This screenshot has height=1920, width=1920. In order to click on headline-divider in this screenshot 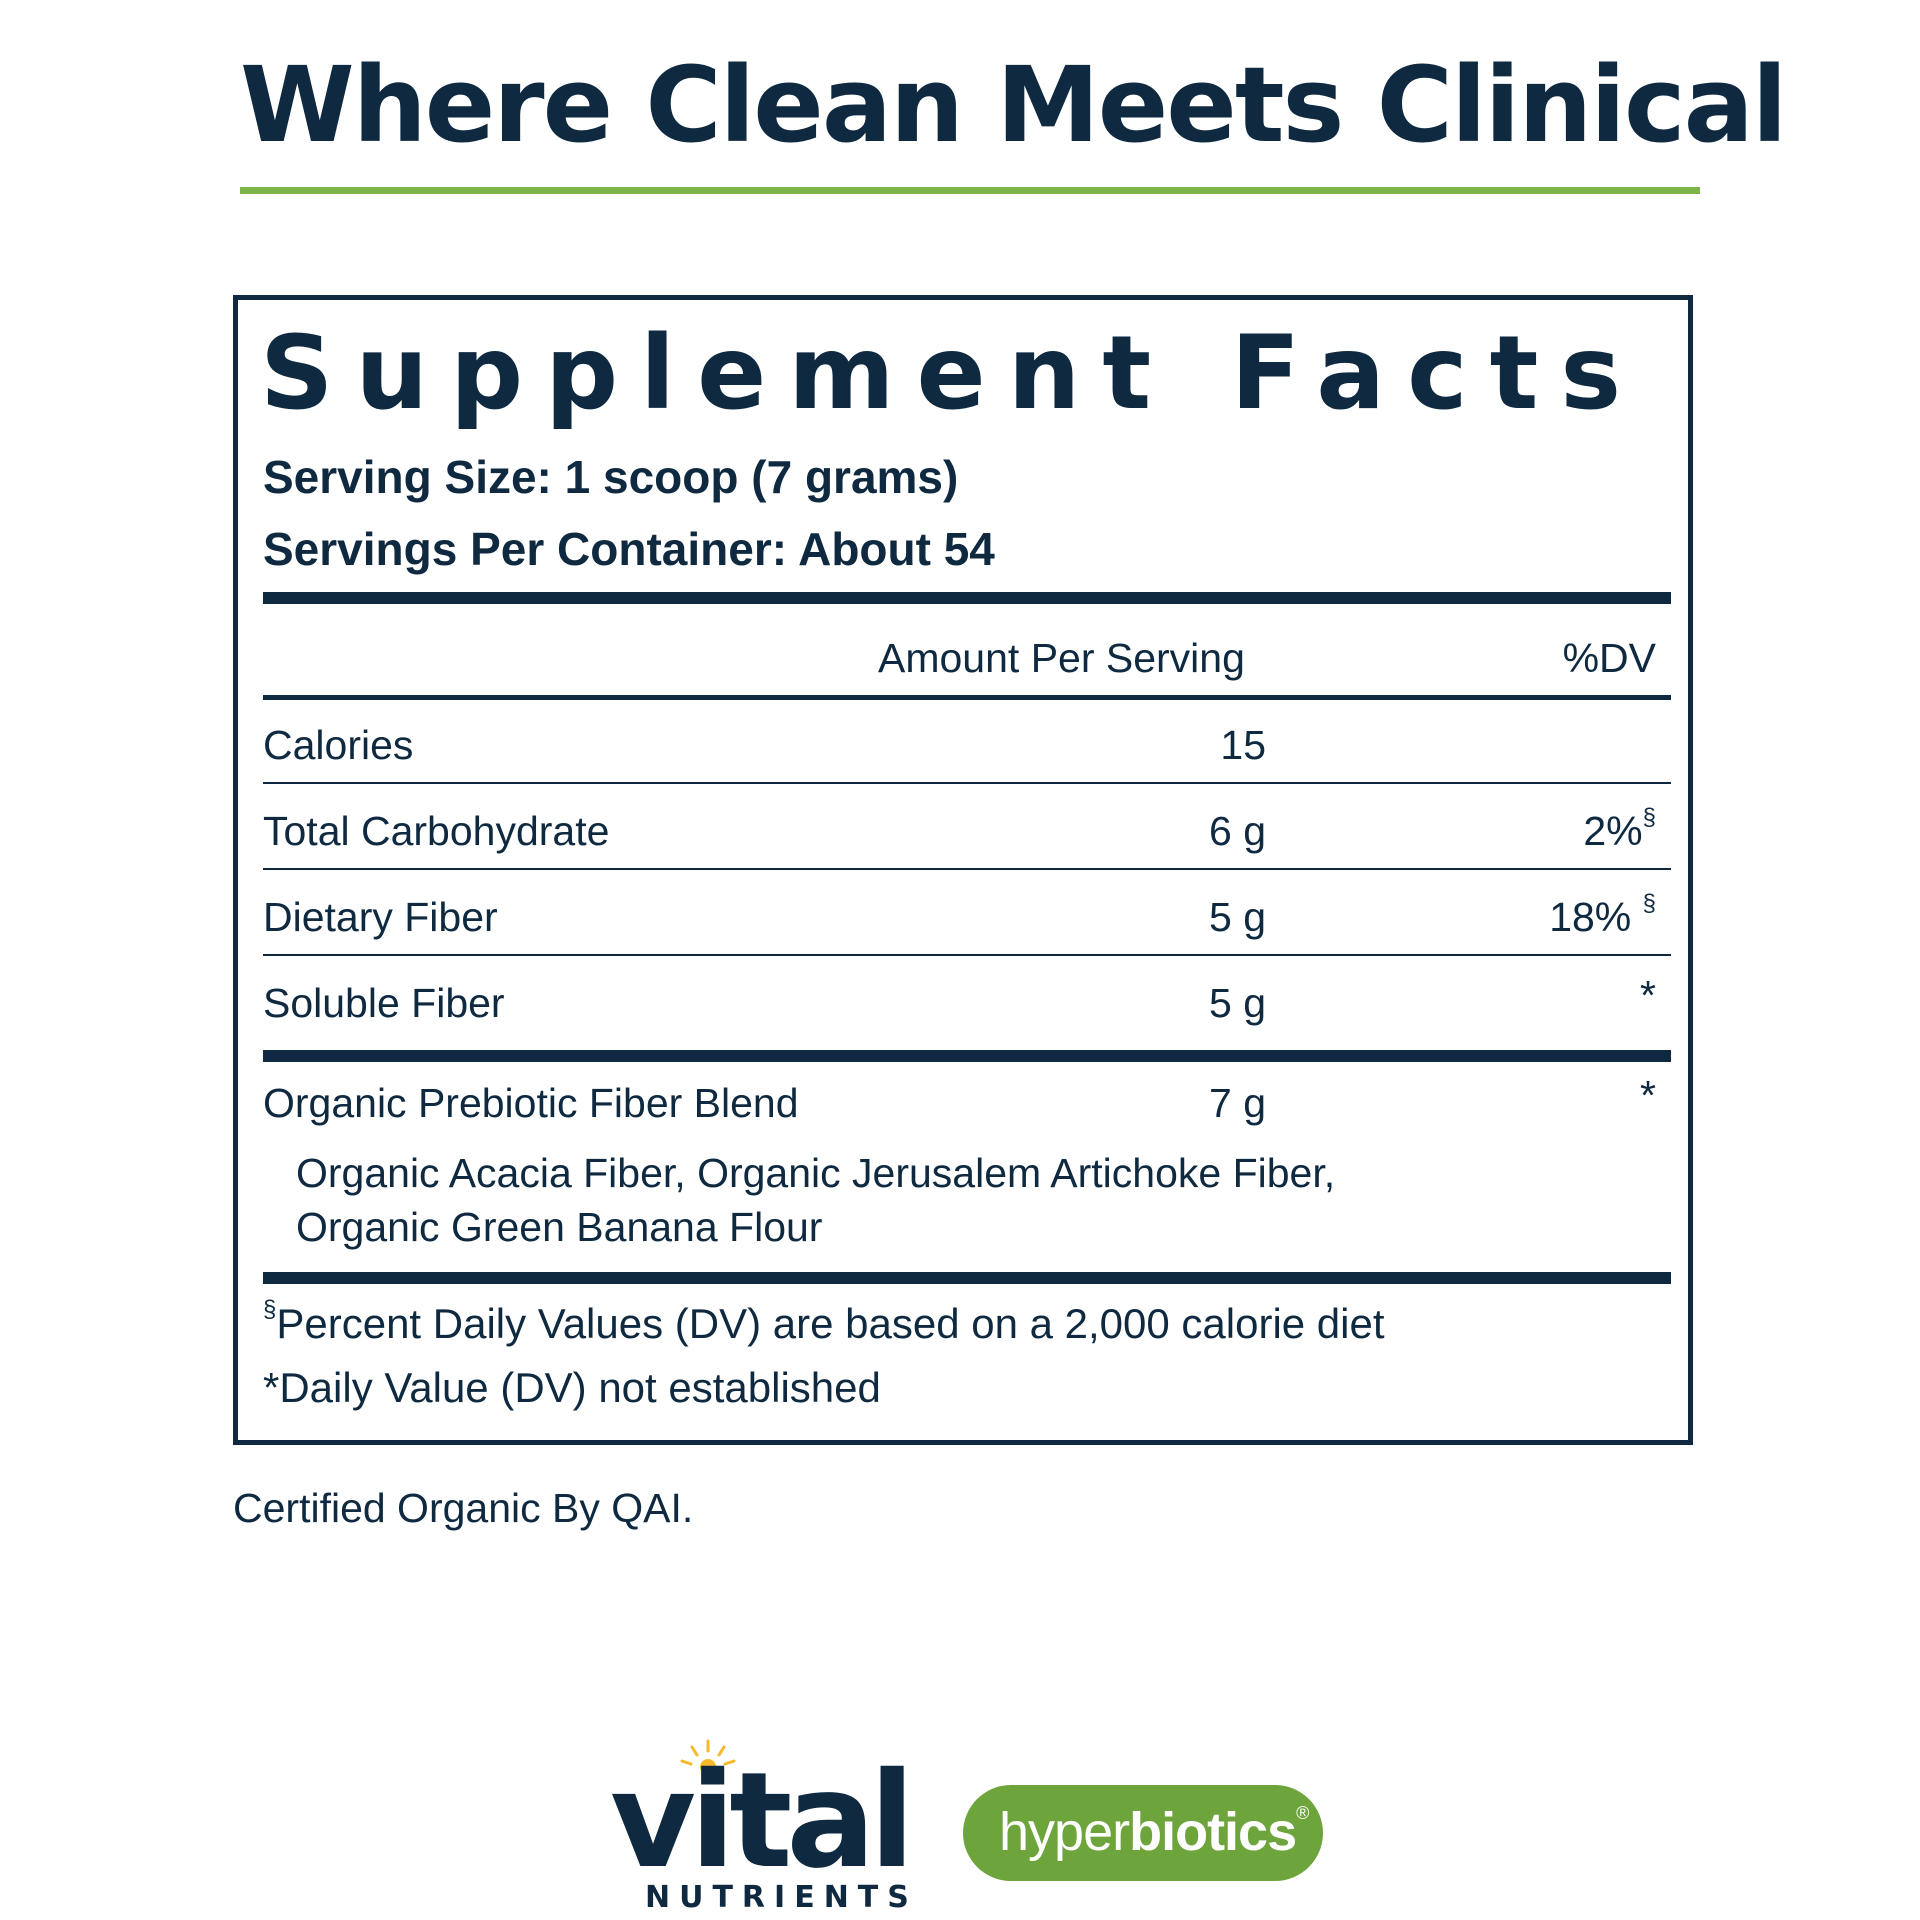, I will do `click(970, 190)`.